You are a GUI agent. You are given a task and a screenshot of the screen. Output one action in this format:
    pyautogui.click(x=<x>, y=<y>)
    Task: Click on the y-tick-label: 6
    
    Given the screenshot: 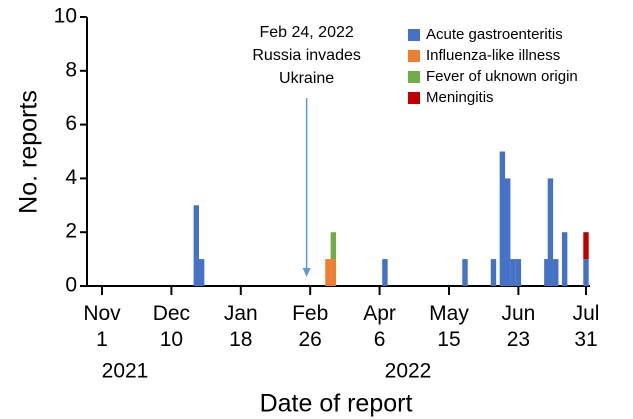 What is the action you would take?
    pyautogui.click(x=71, y=123)
    